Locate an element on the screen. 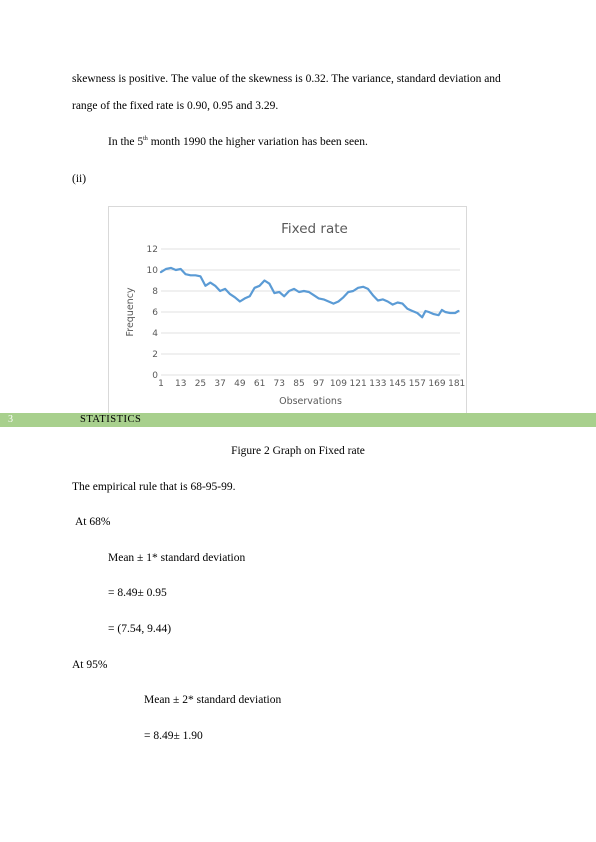  x-tick-label: 121 is located at coordinates (358, 384).